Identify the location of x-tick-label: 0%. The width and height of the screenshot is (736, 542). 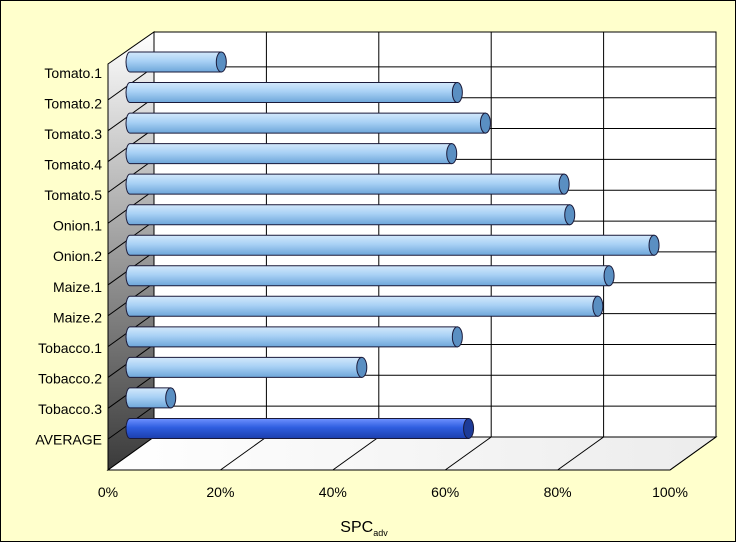
(108, 492).